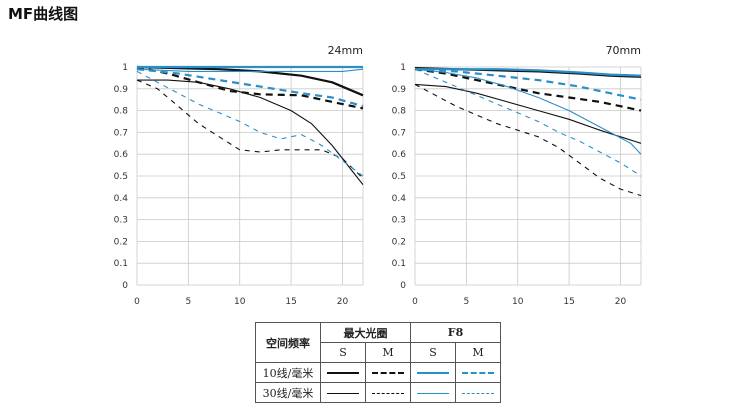  I want to click on legend-sub-s-f8: S, so click(433, 352).